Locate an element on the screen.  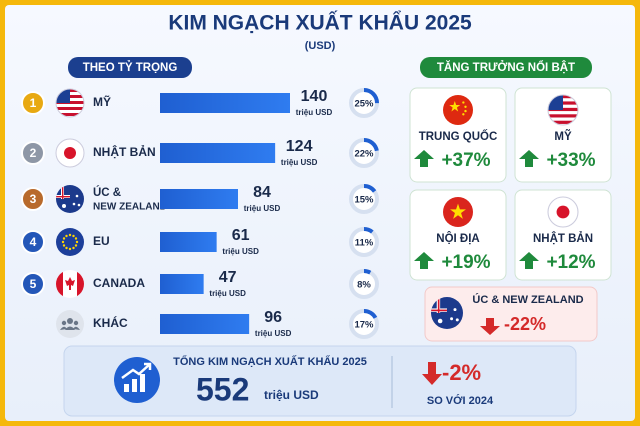
share-label: 22% is located at coordinates (364, 154).